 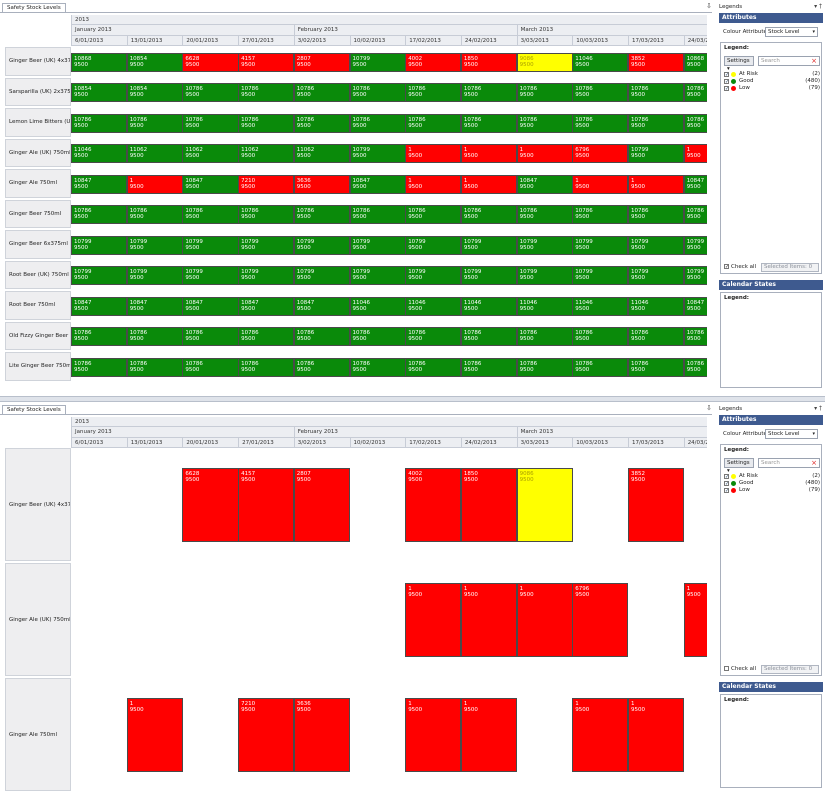 What do you see at coordinates (818, 6) in the screenshot?
I see `pin-icon: ▾ †` at bounding box center [818, 6].